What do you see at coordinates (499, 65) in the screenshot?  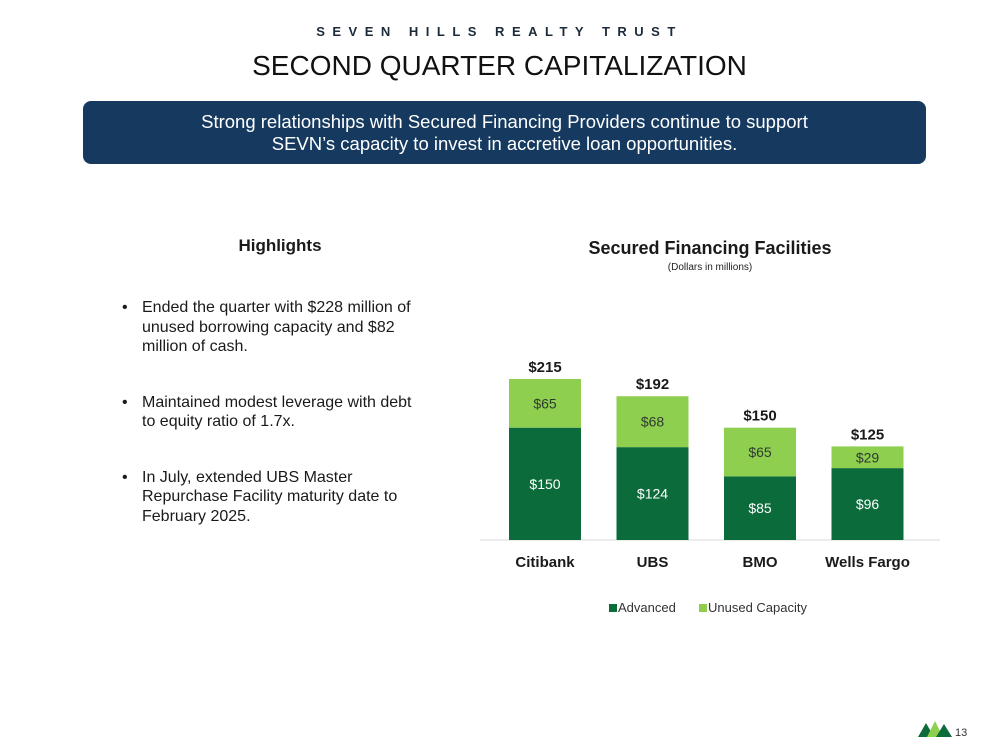 I see `page-title: SECOND QUARTER CAPITALIZATION` at bounding box center [499, 65].